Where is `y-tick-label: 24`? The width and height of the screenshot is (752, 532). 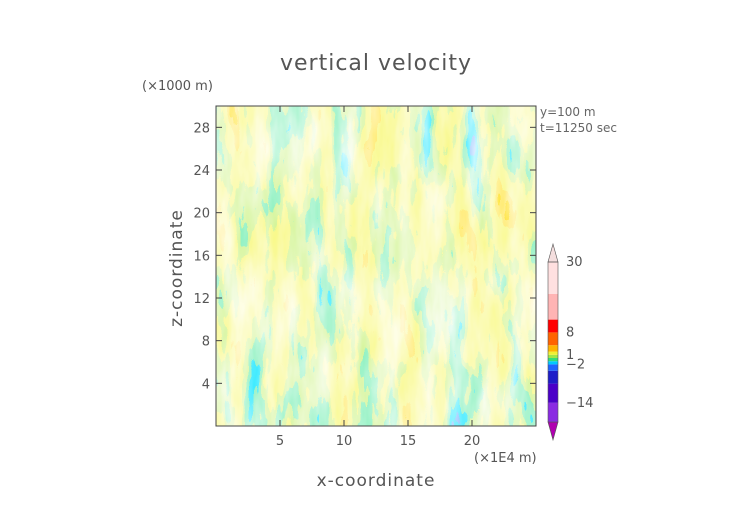 y-tick-label: 24 is located at coordinates (201, 171).